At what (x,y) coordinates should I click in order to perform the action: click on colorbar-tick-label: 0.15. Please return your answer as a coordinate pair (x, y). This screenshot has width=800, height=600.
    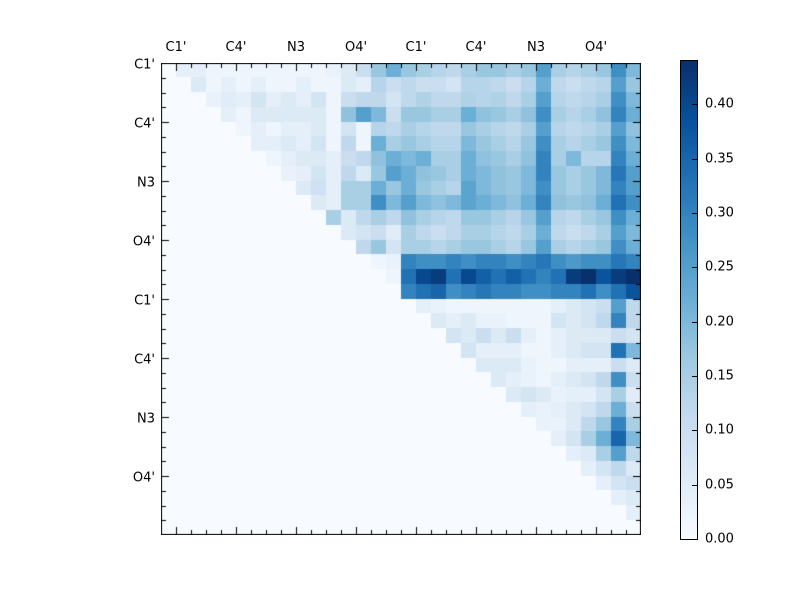
    Looking at the image, I should click on (719, 376).